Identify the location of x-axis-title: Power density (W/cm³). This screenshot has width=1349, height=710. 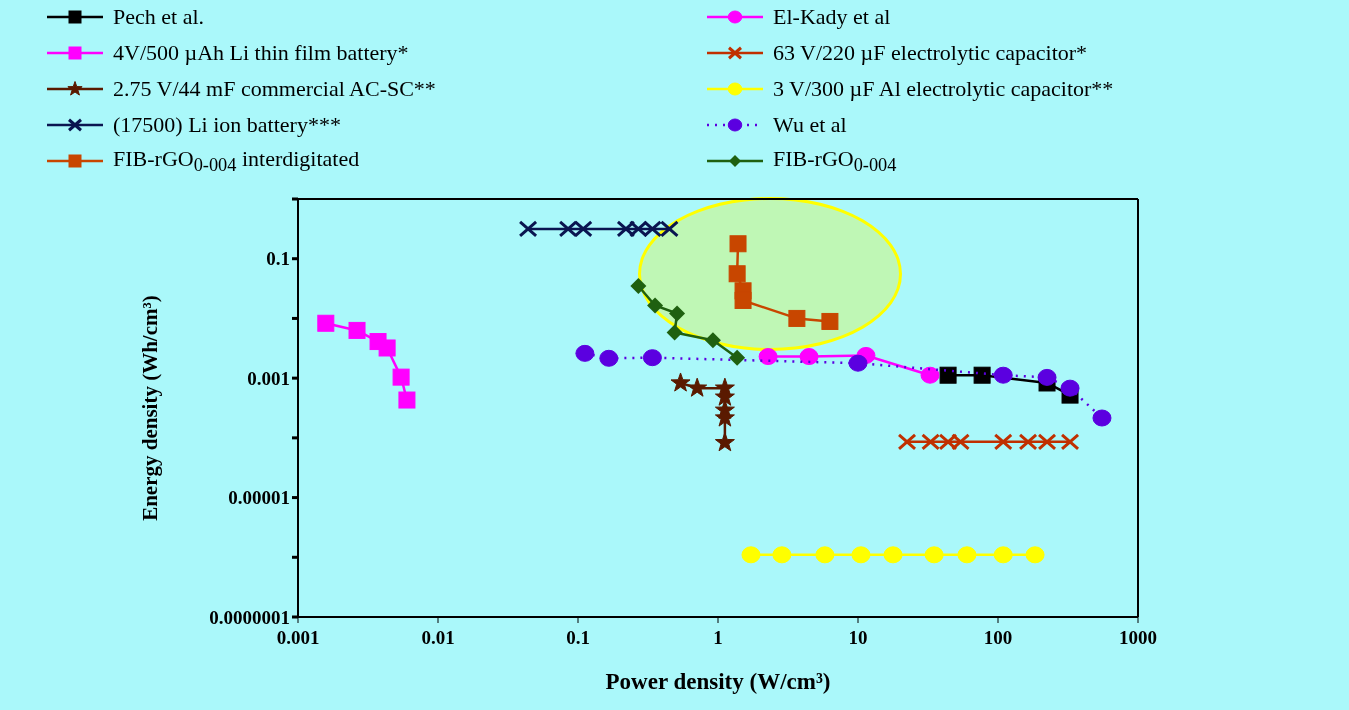
(718, 681).